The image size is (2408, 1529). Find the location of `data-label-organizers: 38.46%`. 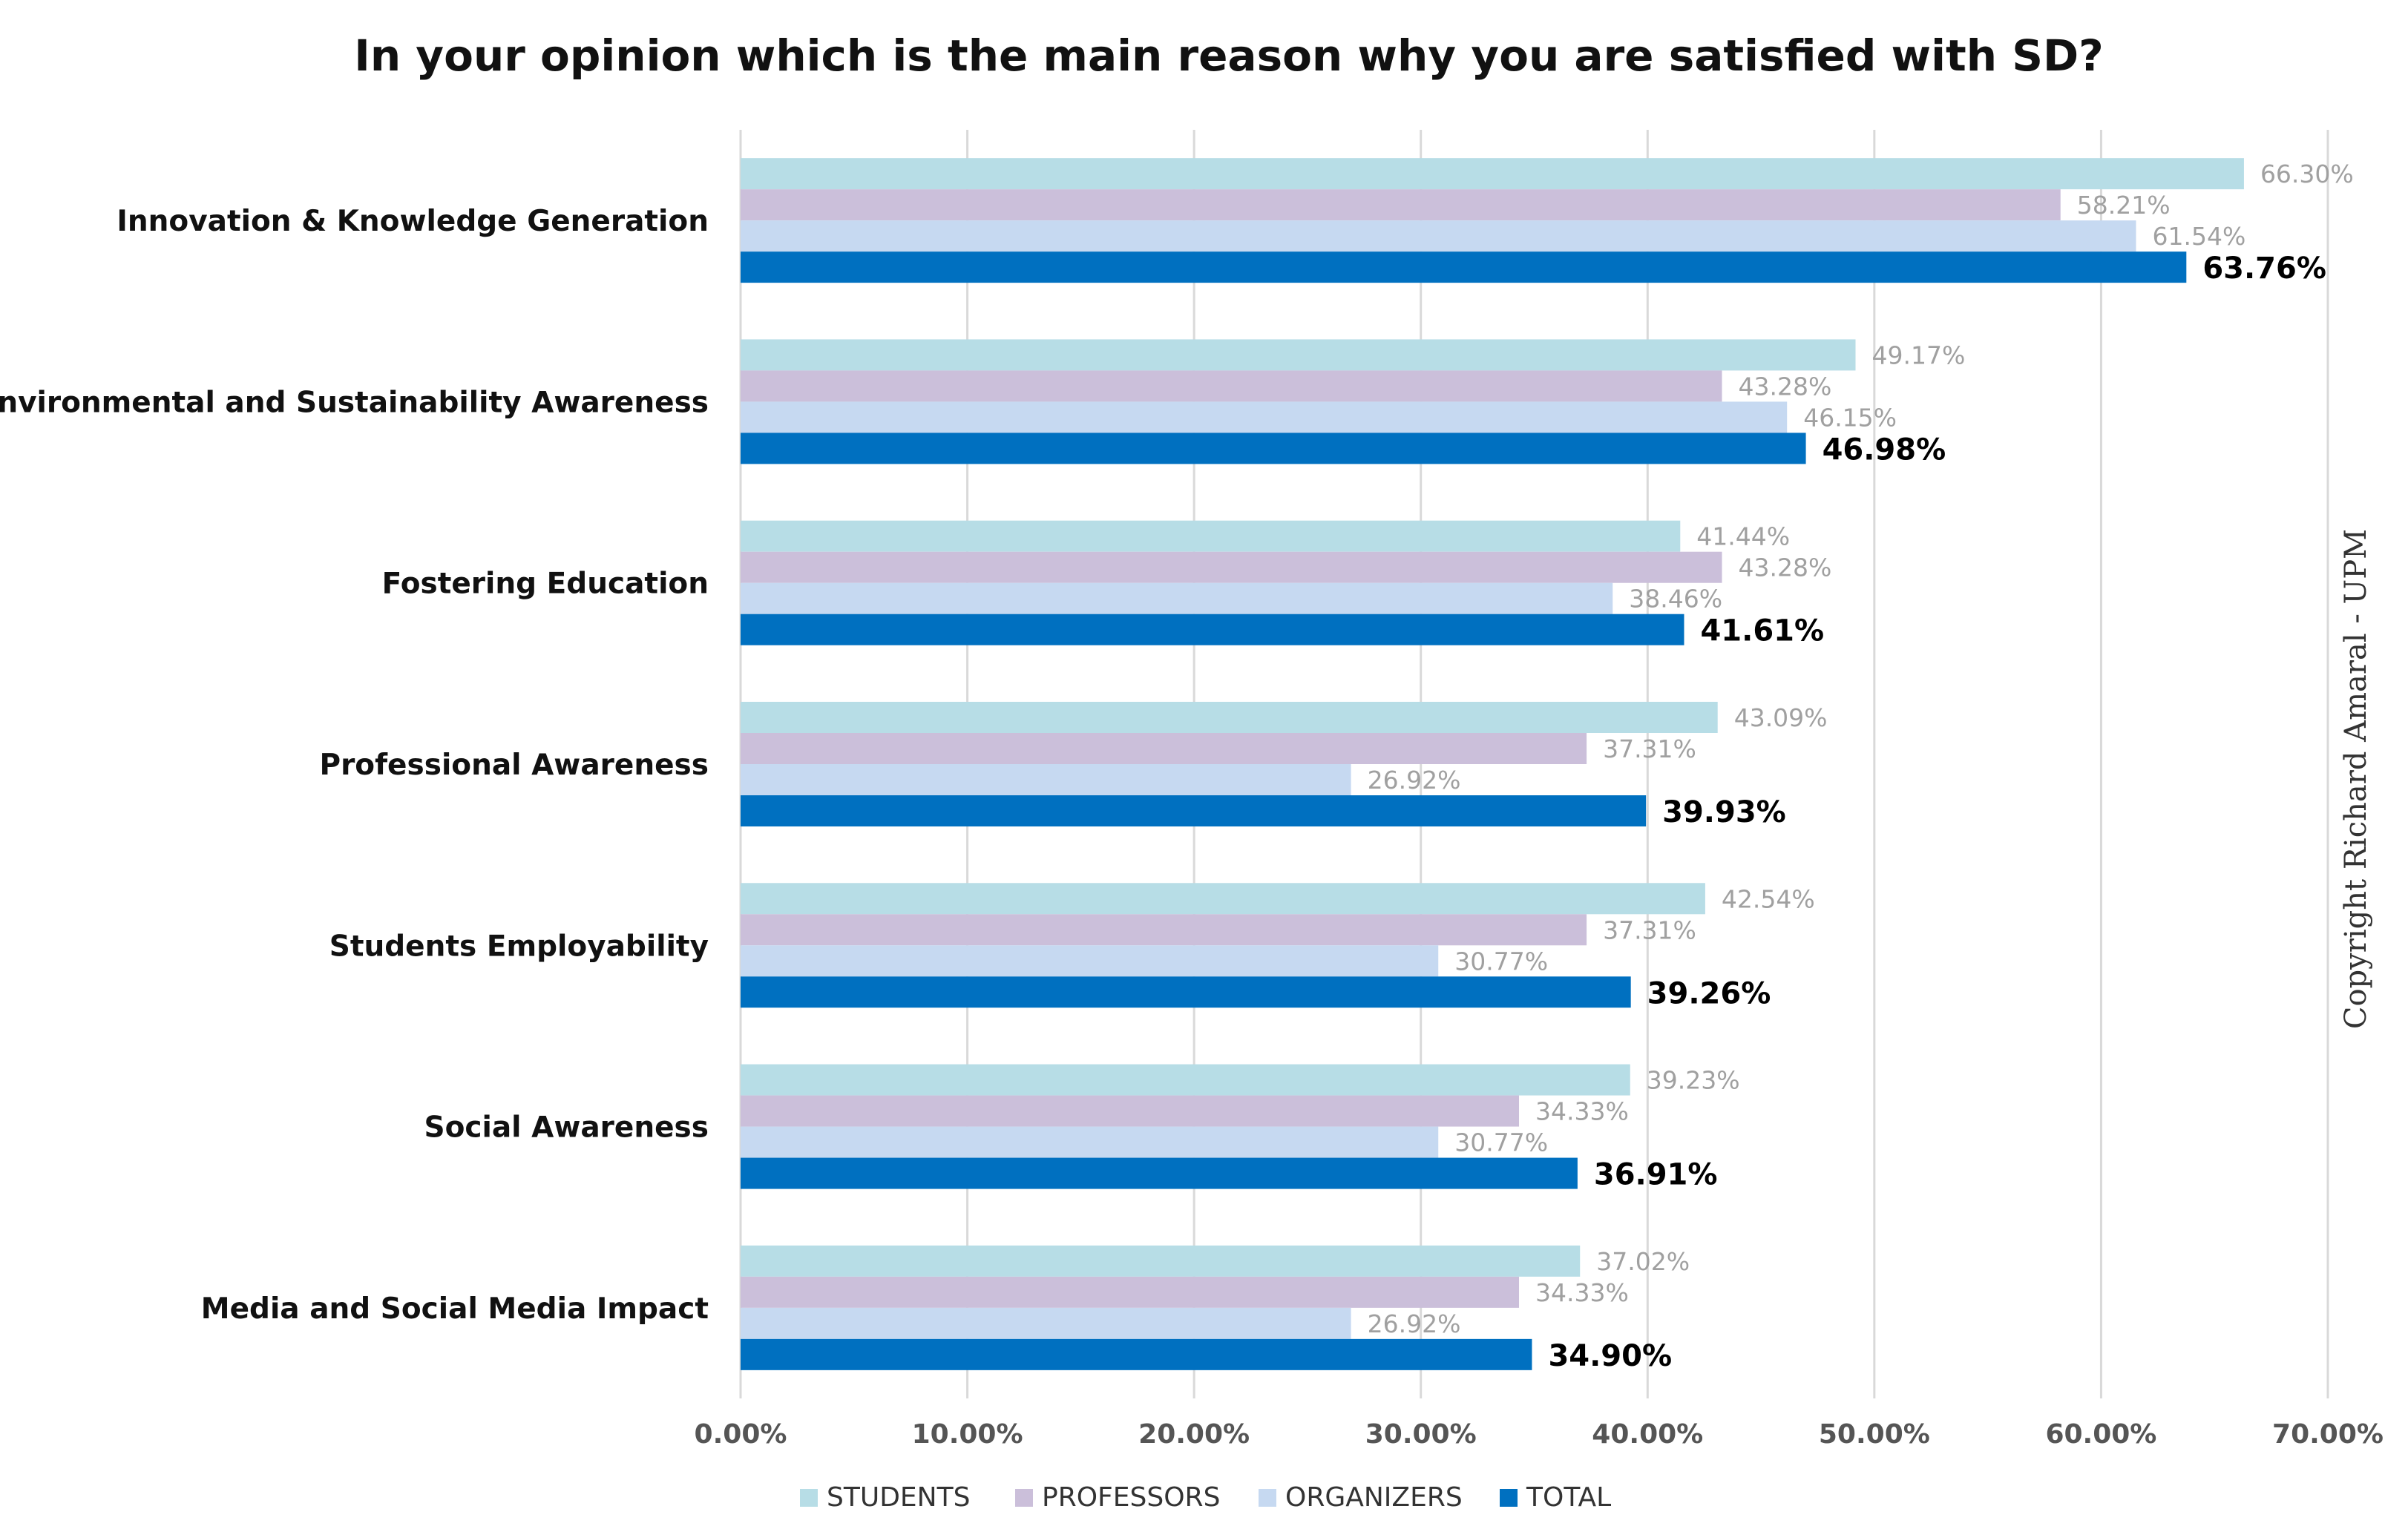

data-label-organizers: 38.46% is located at coordinates (1675, 599).